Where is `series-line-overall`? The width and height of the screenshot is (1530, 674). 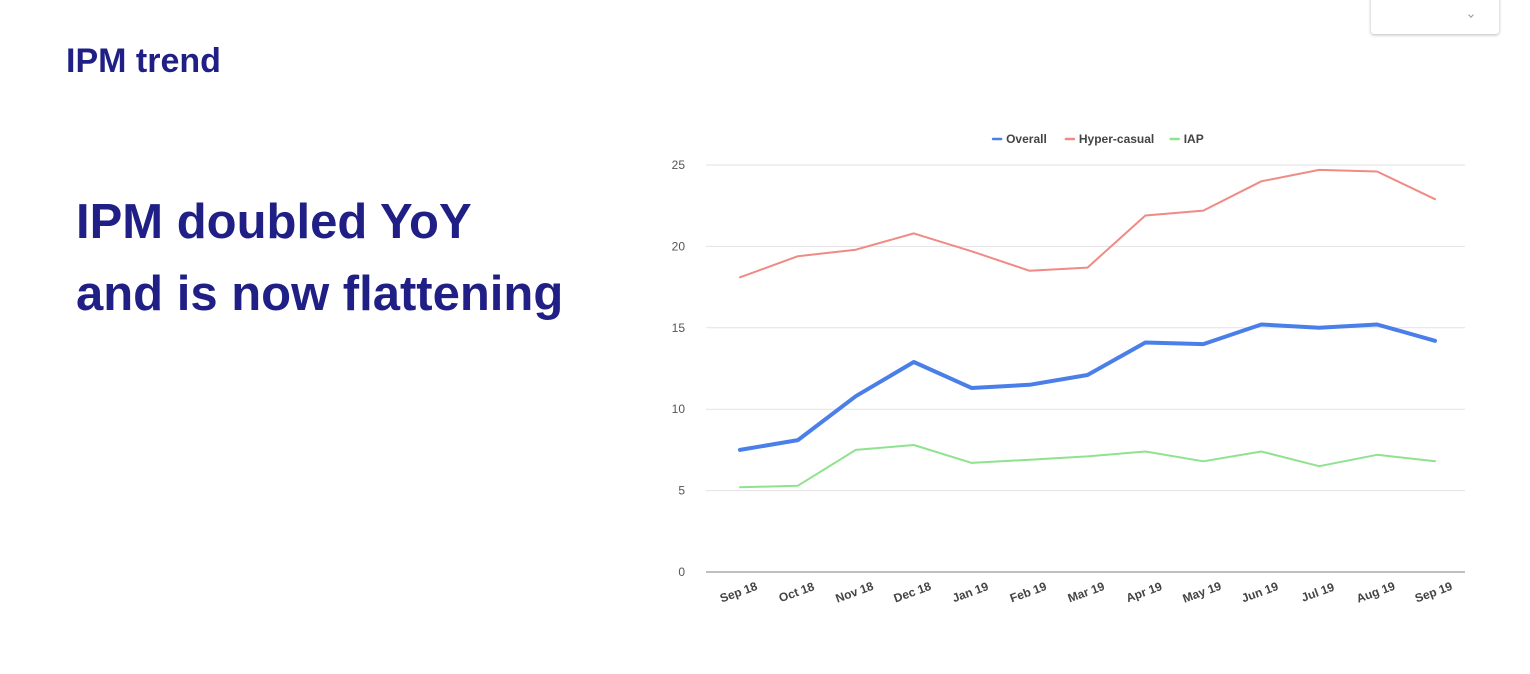
series-line-overall is located at coordinates (1087, 387).